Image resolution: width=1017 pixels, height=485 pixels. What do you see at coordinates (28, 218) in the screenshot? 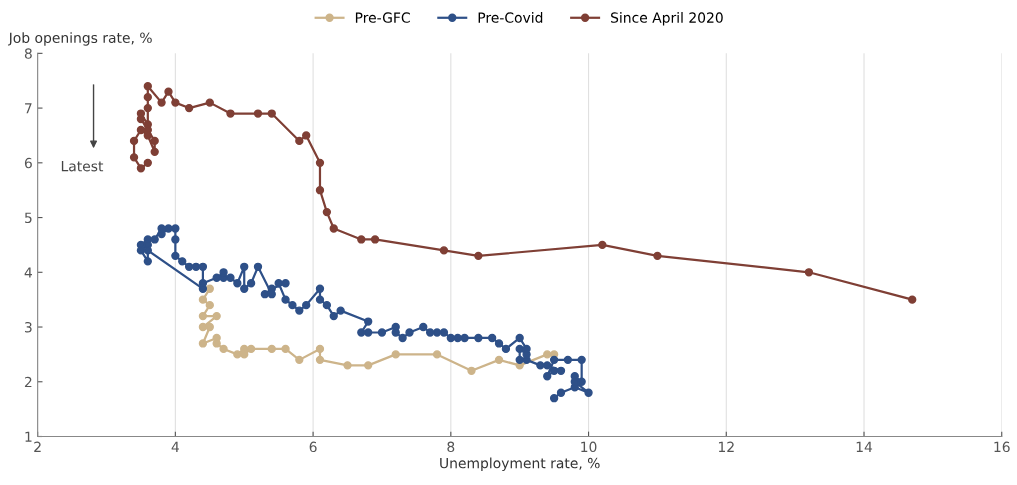
I see `y-tick-label: 5` at bounding box center [28, 218].